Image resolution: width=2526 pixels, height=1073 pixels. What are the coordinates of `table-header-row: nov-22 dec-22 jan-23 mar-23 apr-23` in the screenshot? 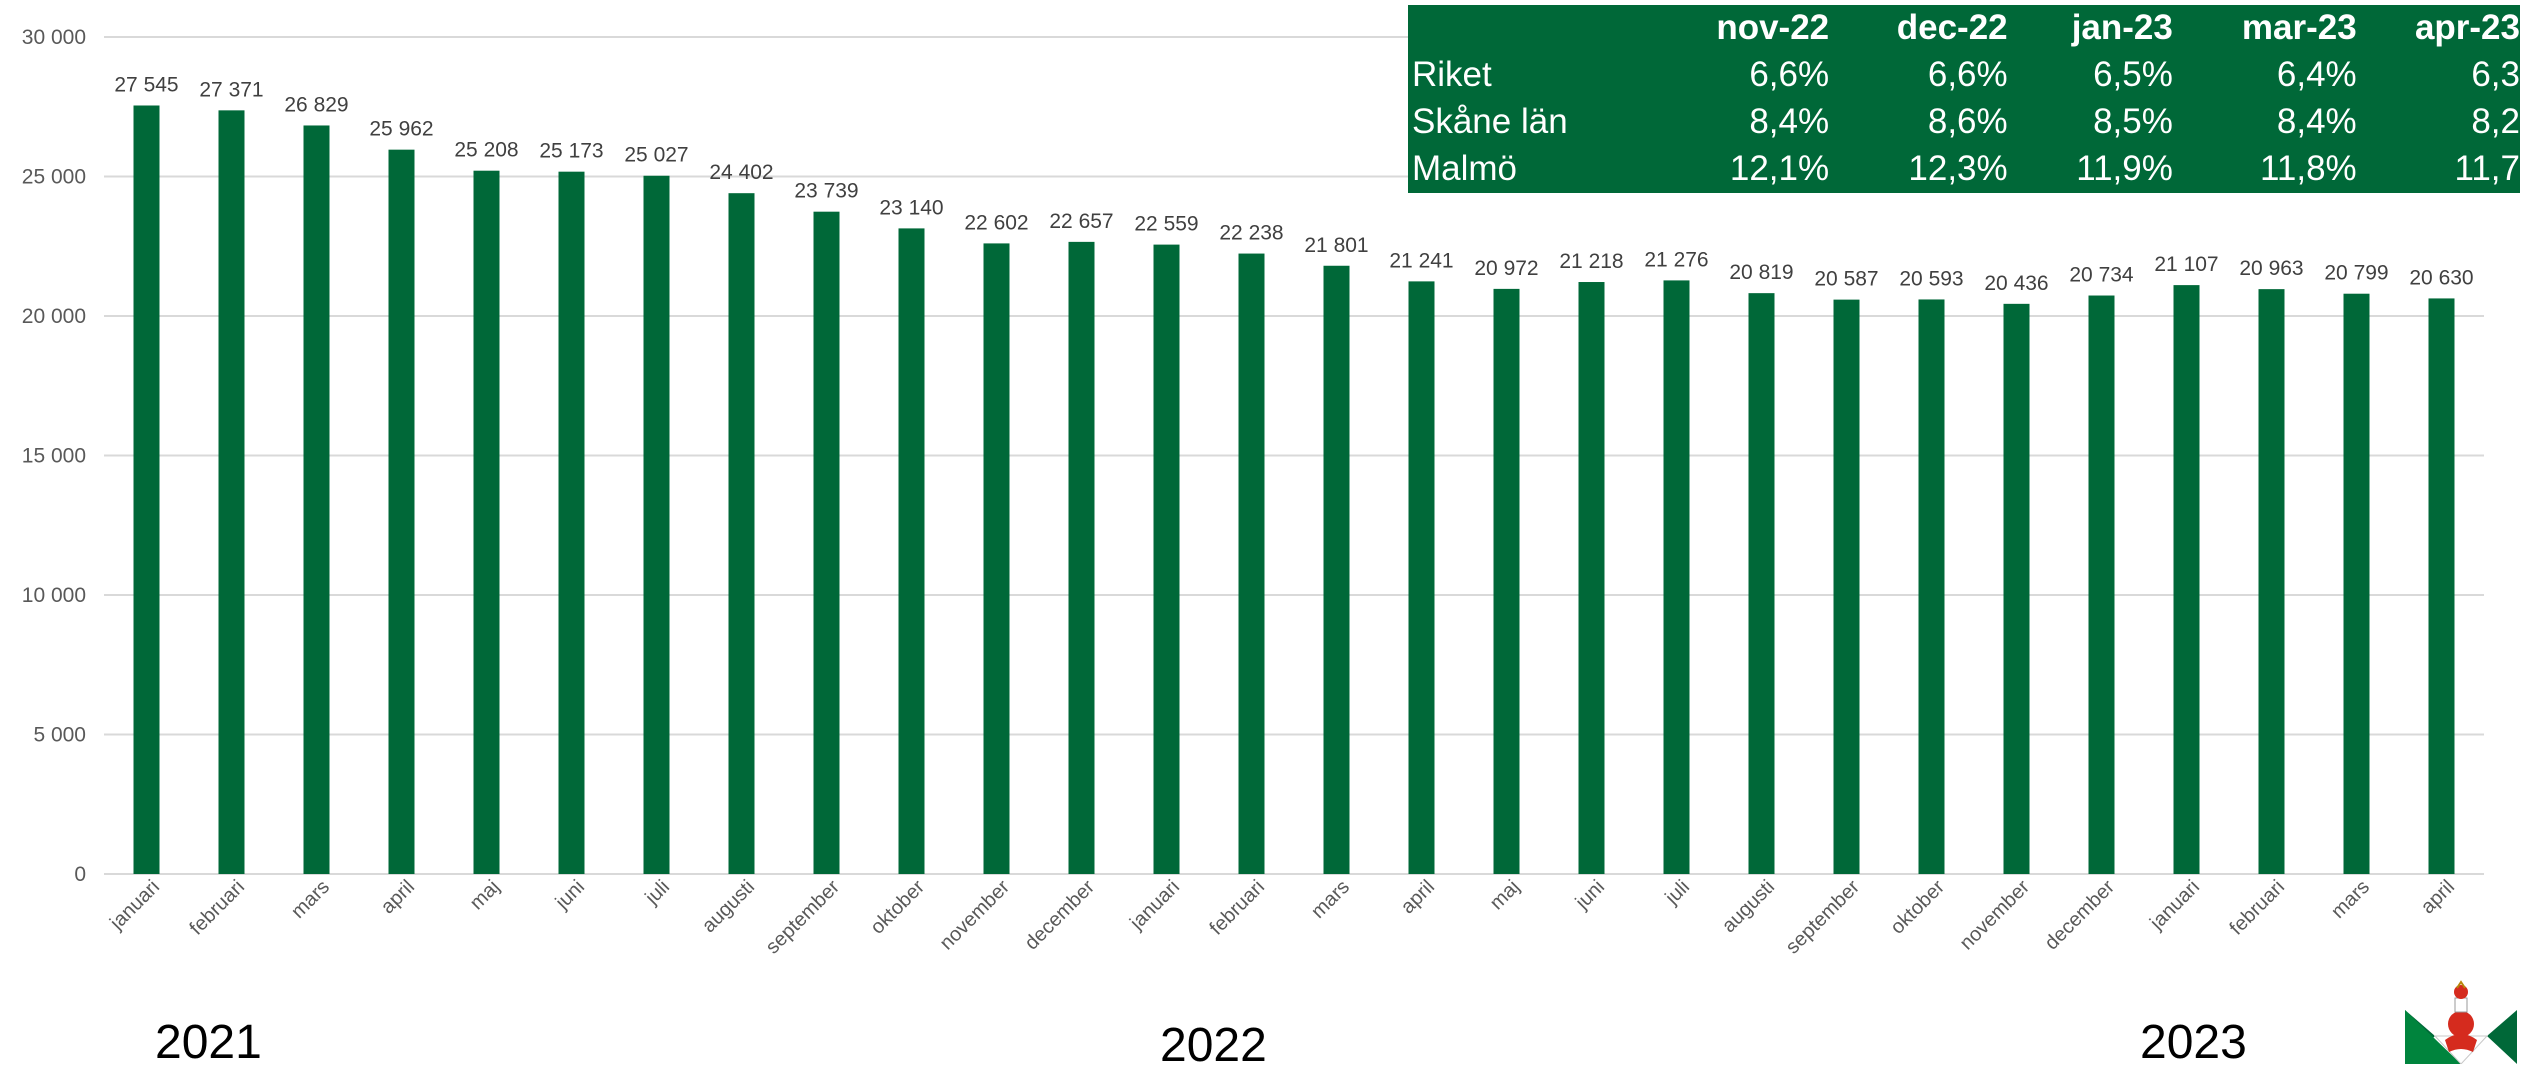 It's located at (1964, 28).